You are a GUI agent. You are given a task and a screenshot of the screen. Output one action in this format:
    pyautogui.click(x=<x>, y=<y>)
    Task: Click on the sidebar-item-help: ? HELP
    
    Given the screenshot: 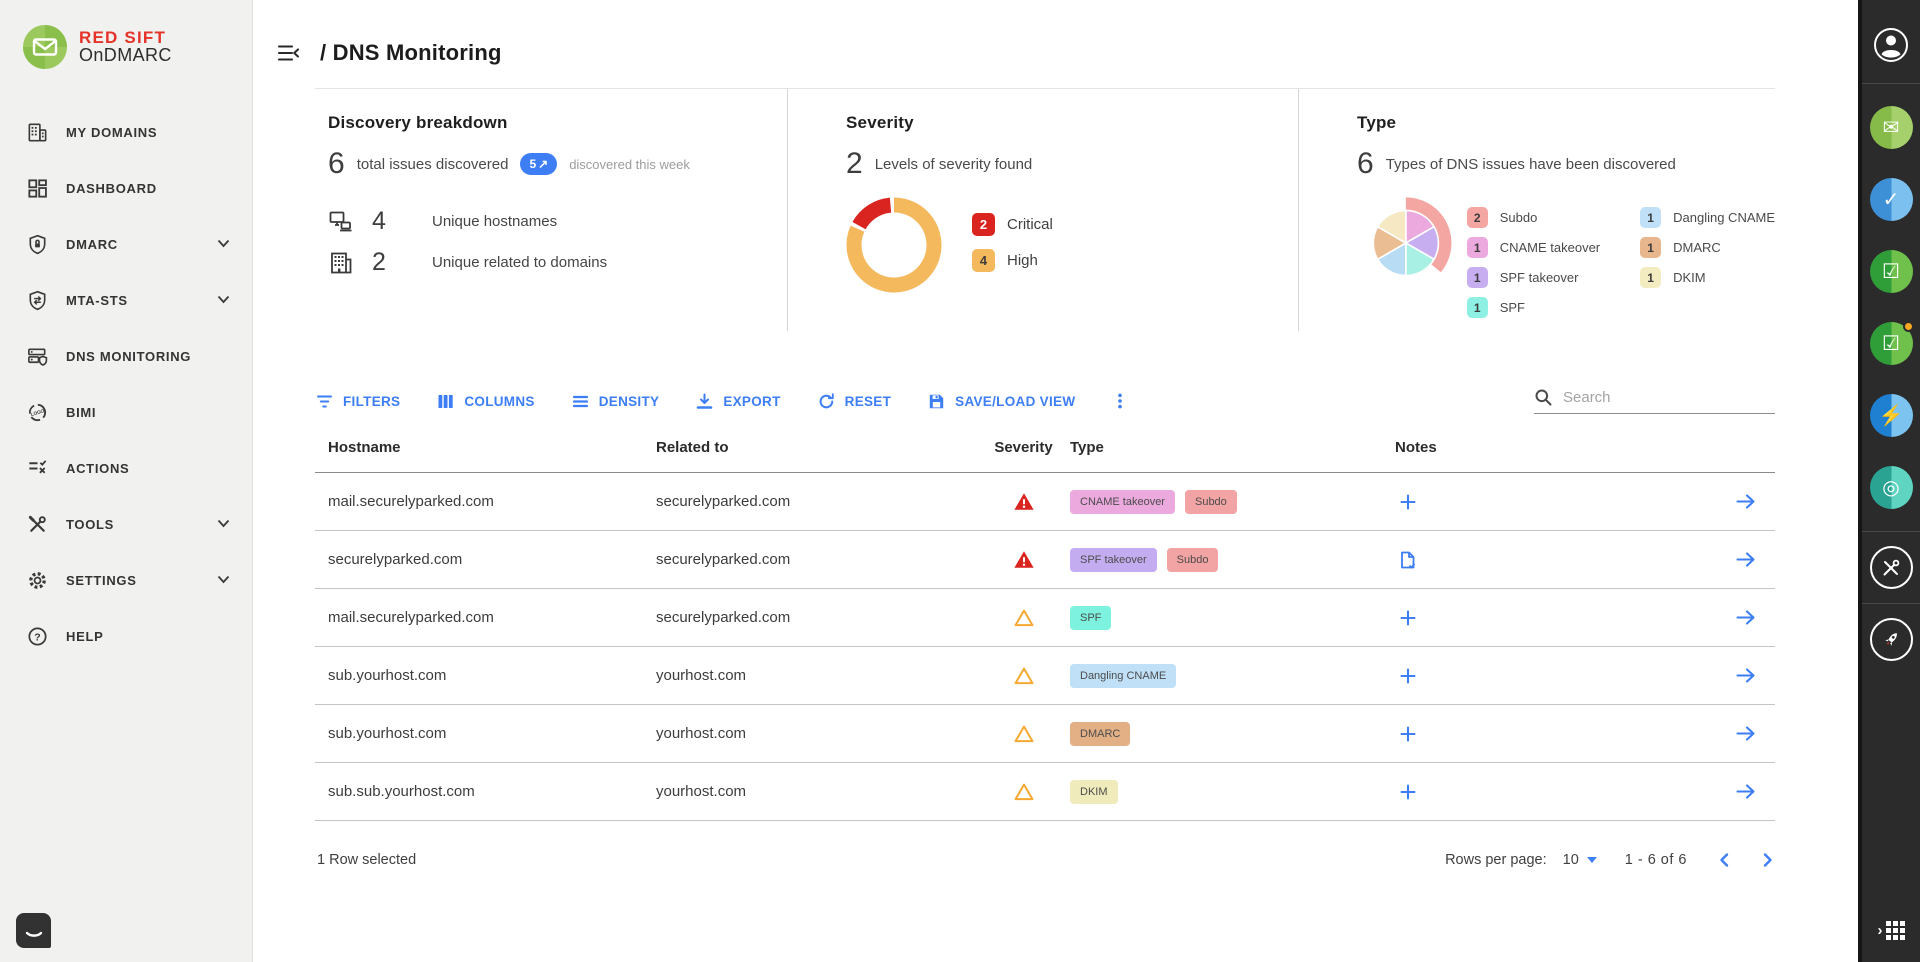 What is the action you would take?
    pyautogui.click(x=126, y=636)
    